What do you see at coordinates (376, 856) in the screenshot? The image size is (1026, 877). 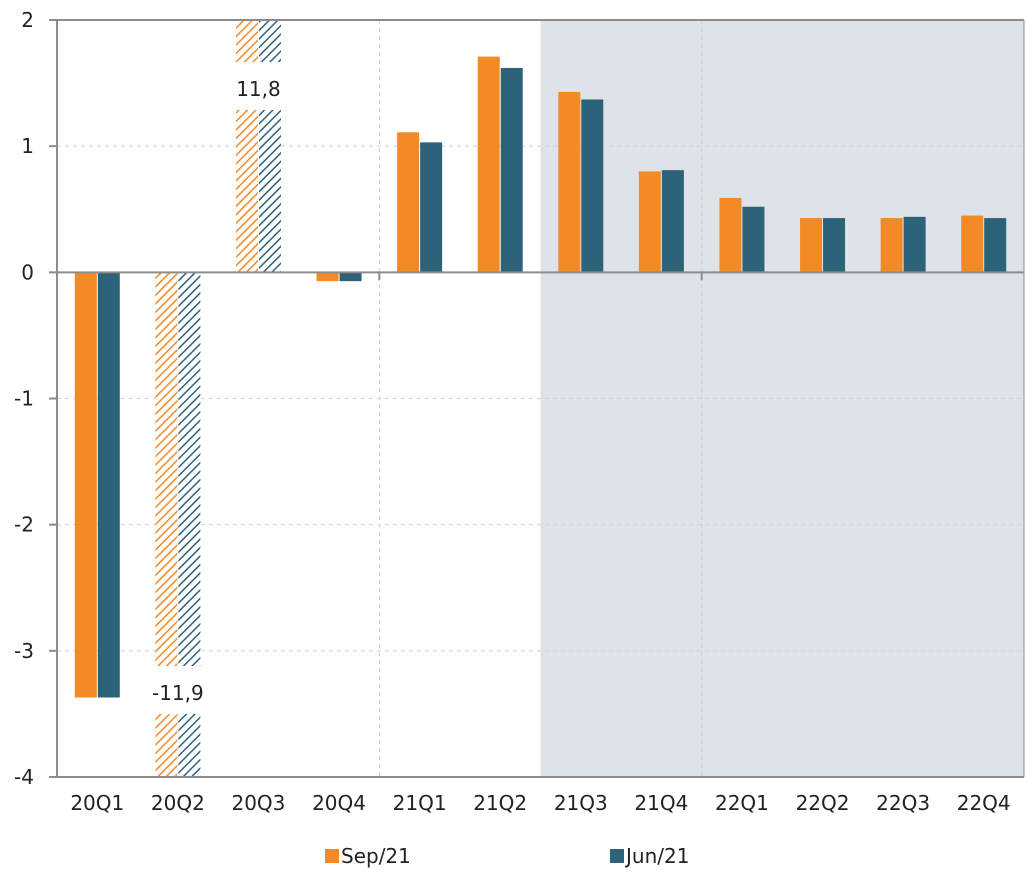 I see `legend-label: Sep/21` at bounding box center [376, 856].